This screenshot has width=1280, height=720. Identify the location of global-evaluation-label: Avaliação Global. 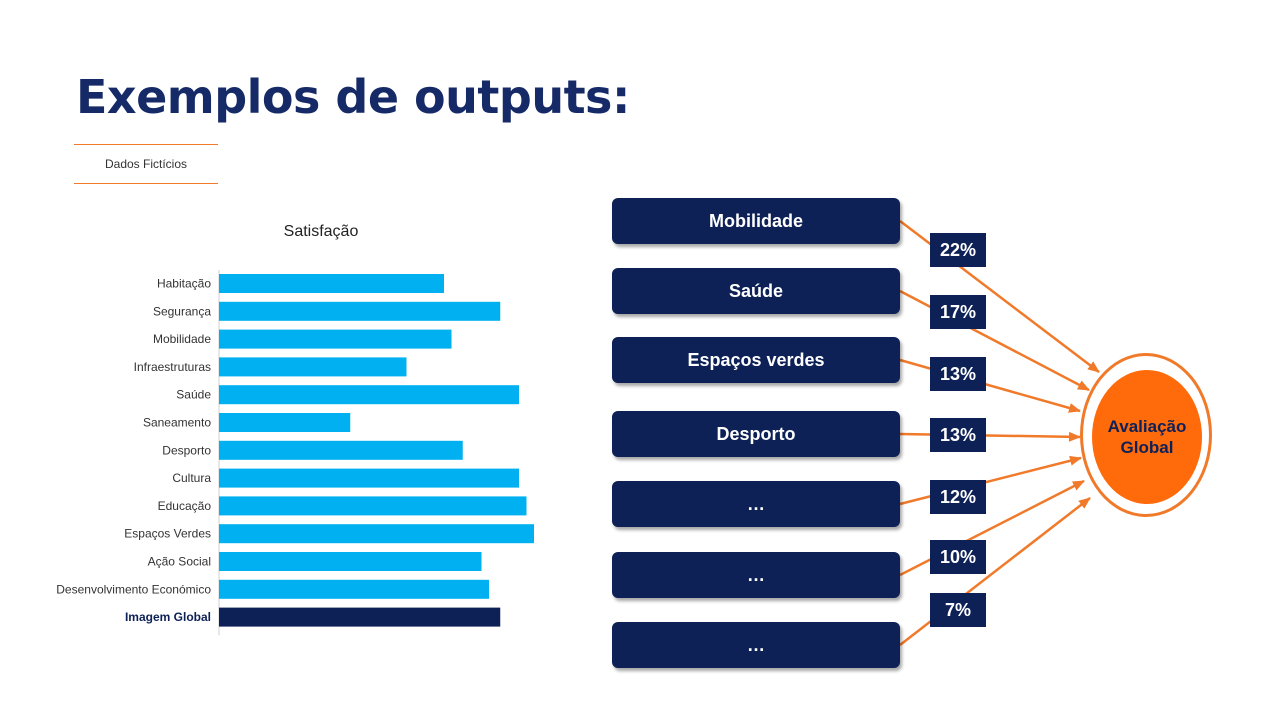
(1147, 437).